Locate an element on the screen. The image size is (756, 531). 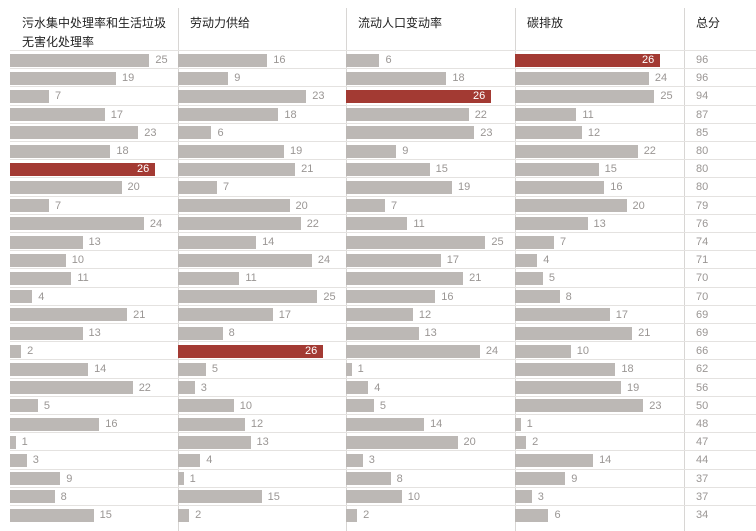
table-row: 7 23 26 25 94 is located at coordinates (383, 95).